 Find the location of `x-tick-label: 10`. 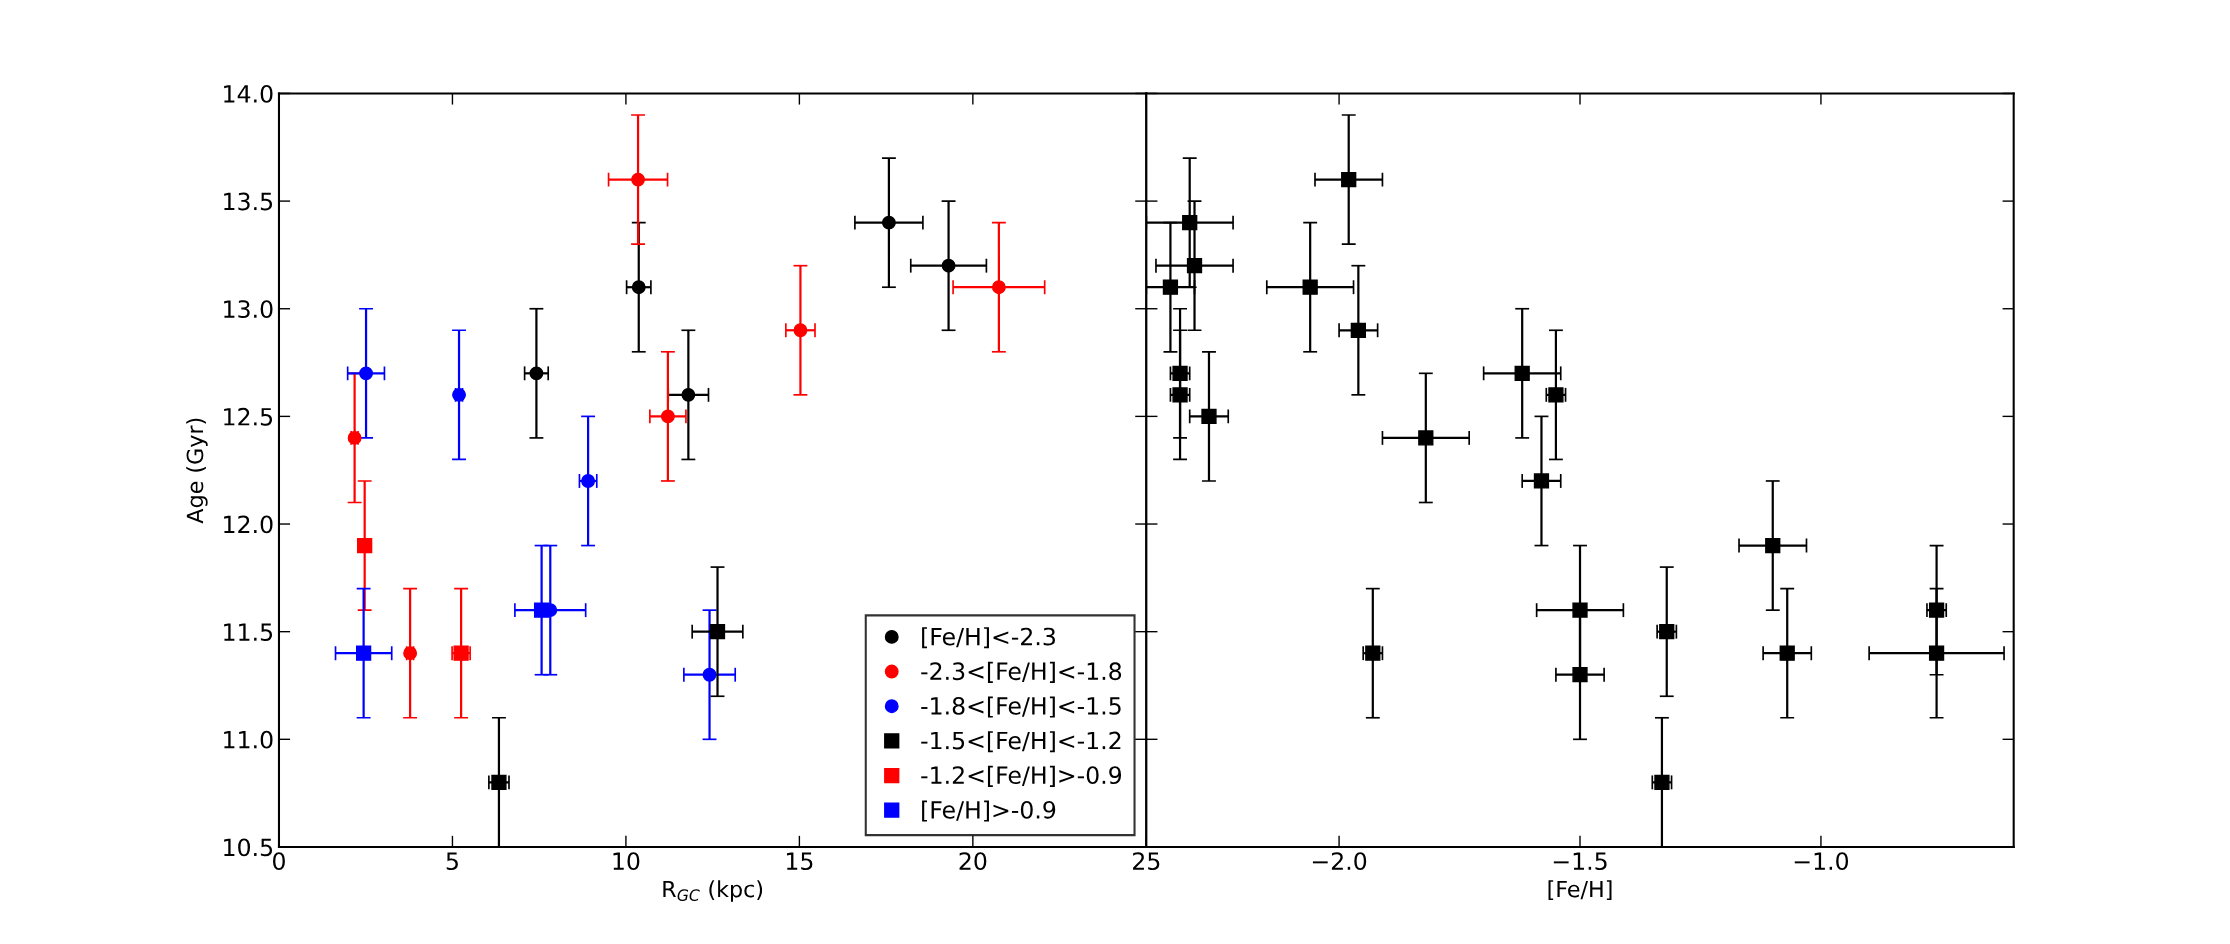

x-tick-label: 10 is located at coordinates (626, 861).